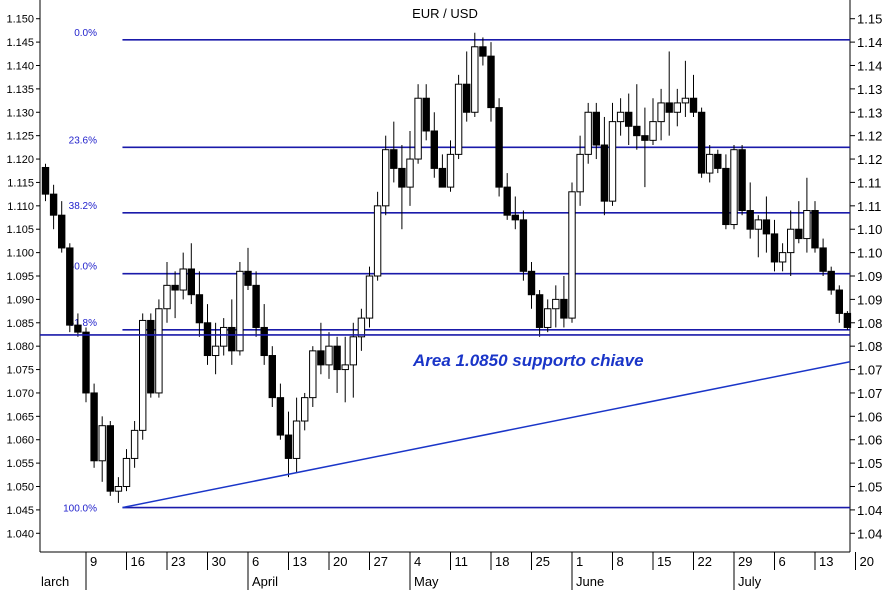 The height and width of the screenshot is (590, 893). Describe the element at coordinates (705, 561) in the screenshot. I see `x-tick-label: 22` at that location.